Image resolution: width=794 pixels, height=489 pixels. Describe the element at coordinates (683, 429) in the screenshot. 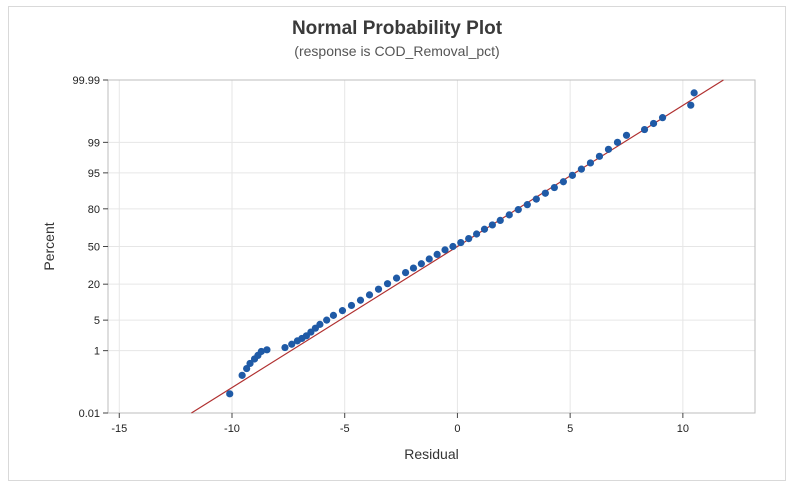

I see `x-tick-label: 10` at that location.